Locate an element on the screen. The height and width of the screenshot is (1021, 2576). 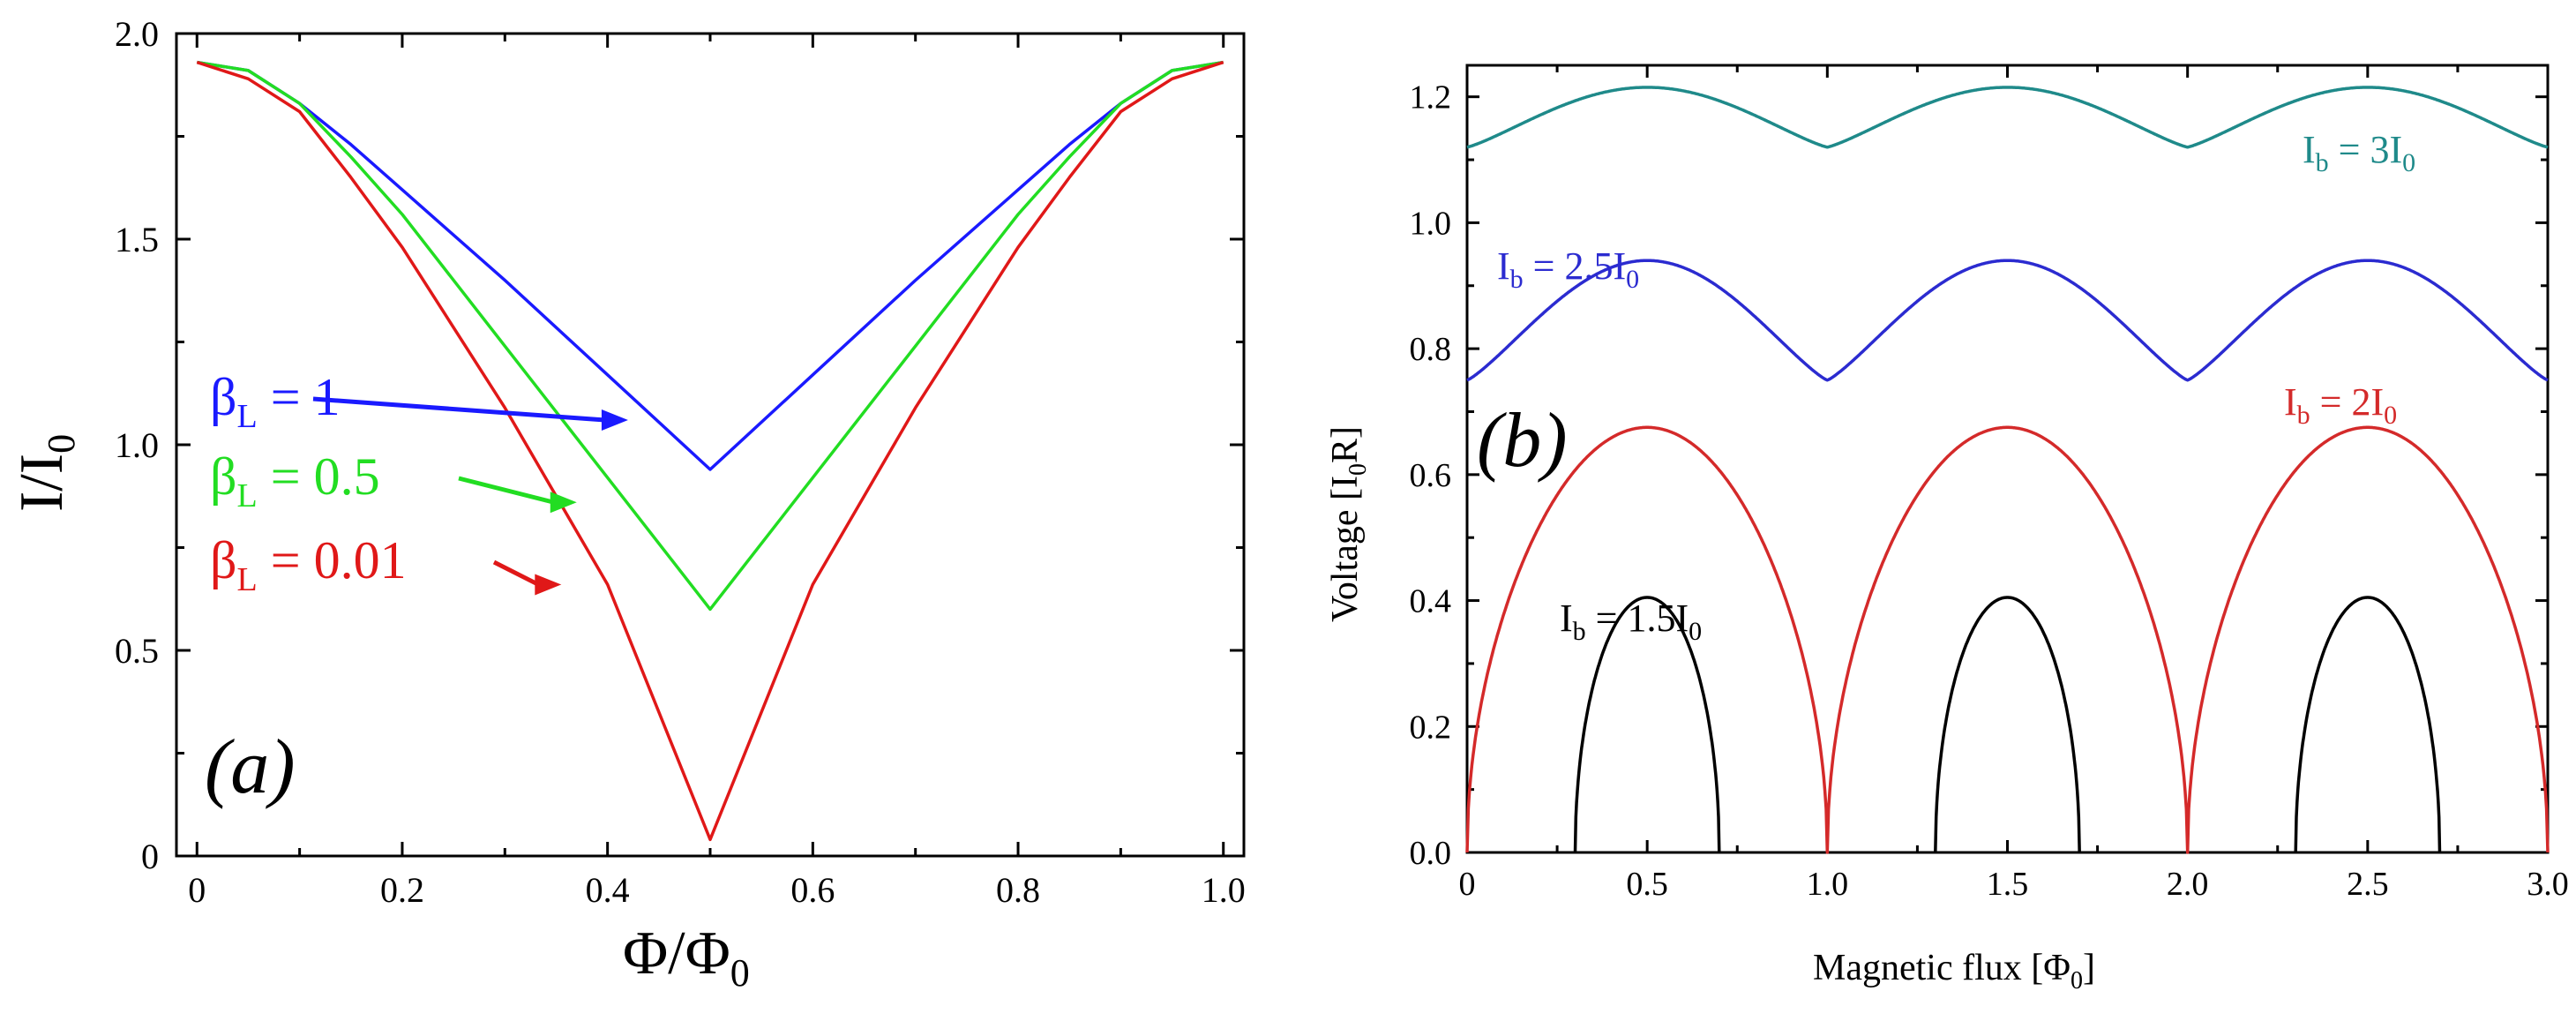
b-x-tick-label: 0 is located at coordinates (1467, 884).